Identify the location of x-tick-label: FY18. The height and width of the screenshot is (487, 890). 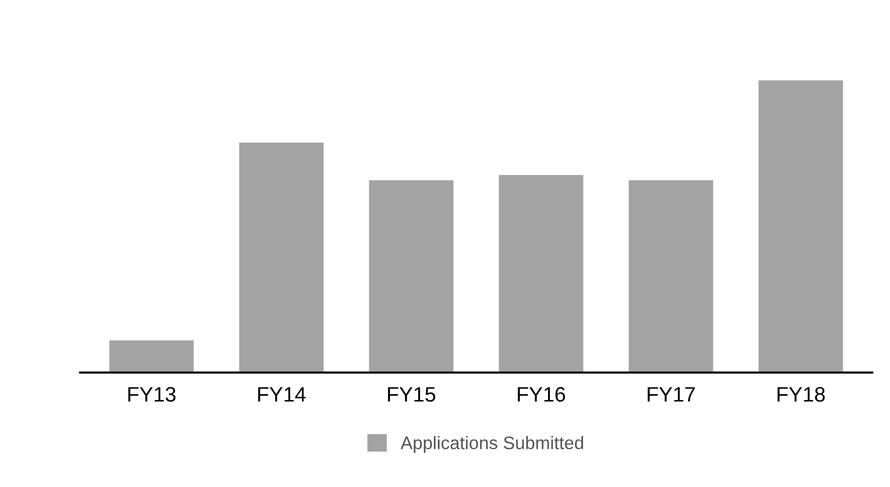
(801, 394).